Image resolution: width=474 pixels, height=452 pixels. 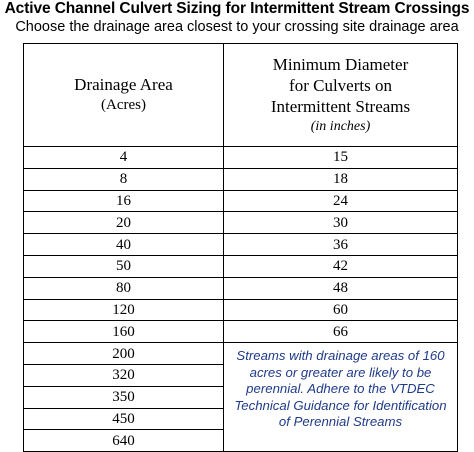 What do you see at coordinates (340, 310) in the screenshot?
I see `diameter-cell: 60` at bounding box center [340, 310].